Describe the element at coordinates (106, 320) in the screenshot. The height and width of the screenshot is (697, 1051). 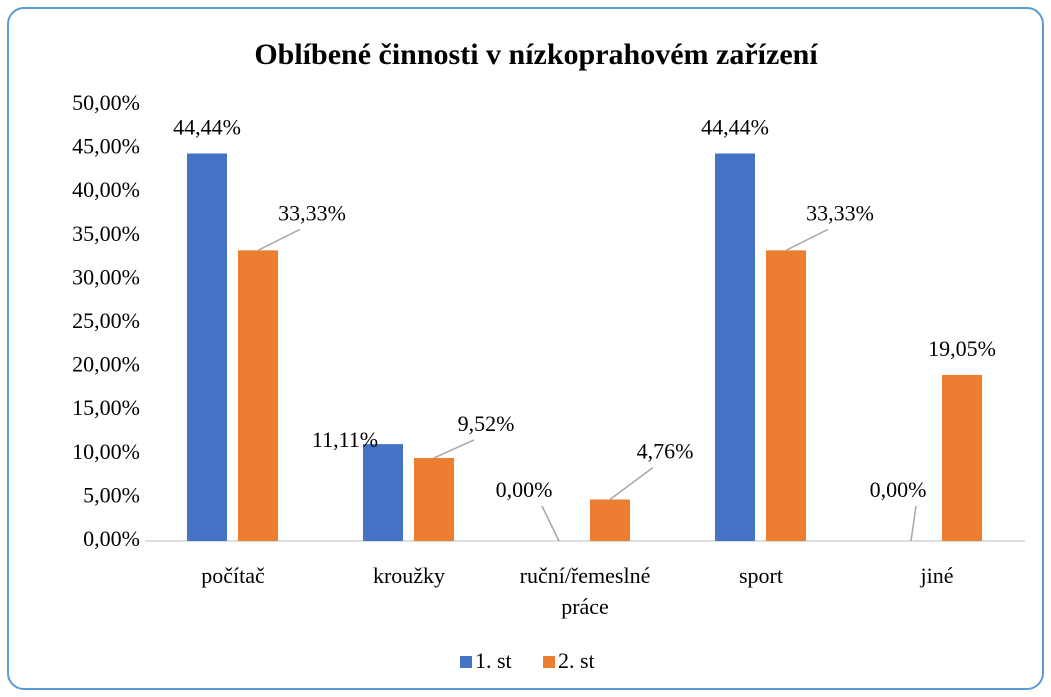
I see `y-tick-label: 25,00%` at that location.